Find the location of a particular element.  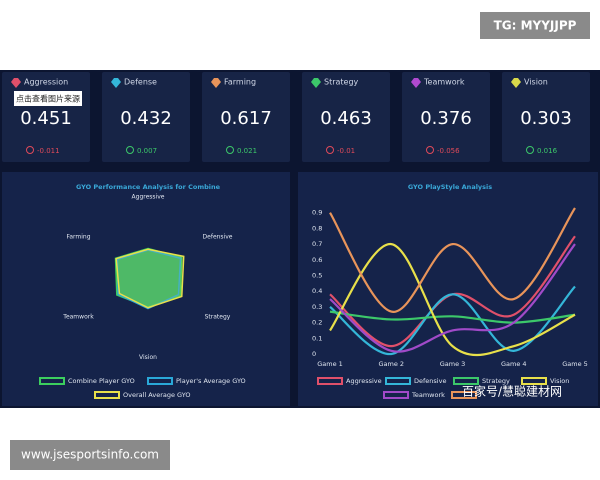

stat-name: Vision is located at coordinates (536, 82).